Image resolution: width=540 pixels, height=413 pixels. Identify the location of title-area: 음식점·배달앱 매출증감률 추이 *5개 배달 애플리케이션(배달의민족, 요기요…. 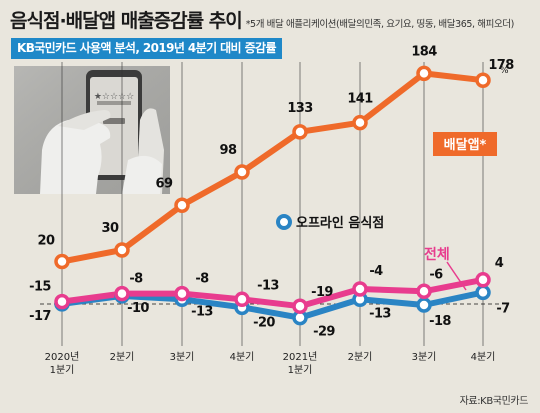
(262, 19).